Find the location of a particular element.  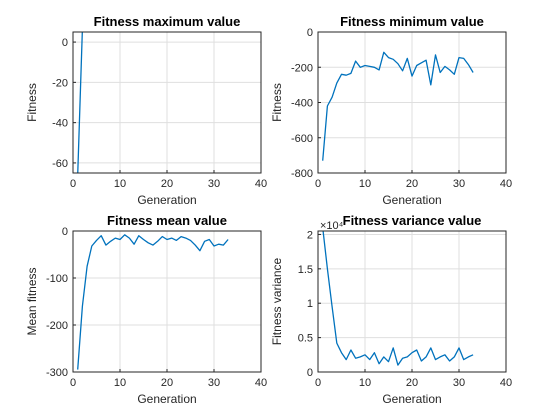

y-axis-label: Mean fitness is located at coordinates (32, 301).